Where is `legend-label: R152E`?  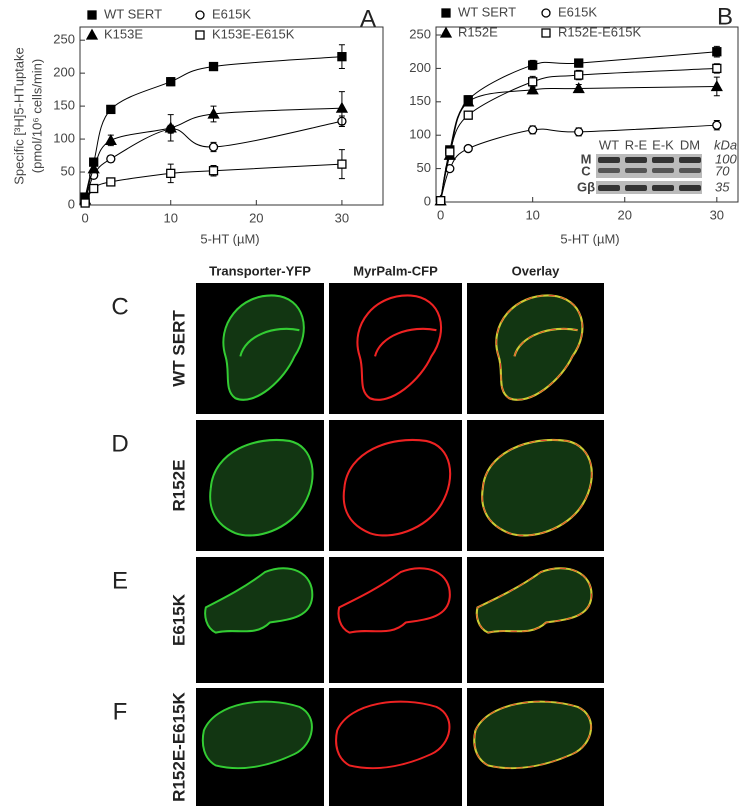
legend-label: R152E is located at coordinates (478, 31).